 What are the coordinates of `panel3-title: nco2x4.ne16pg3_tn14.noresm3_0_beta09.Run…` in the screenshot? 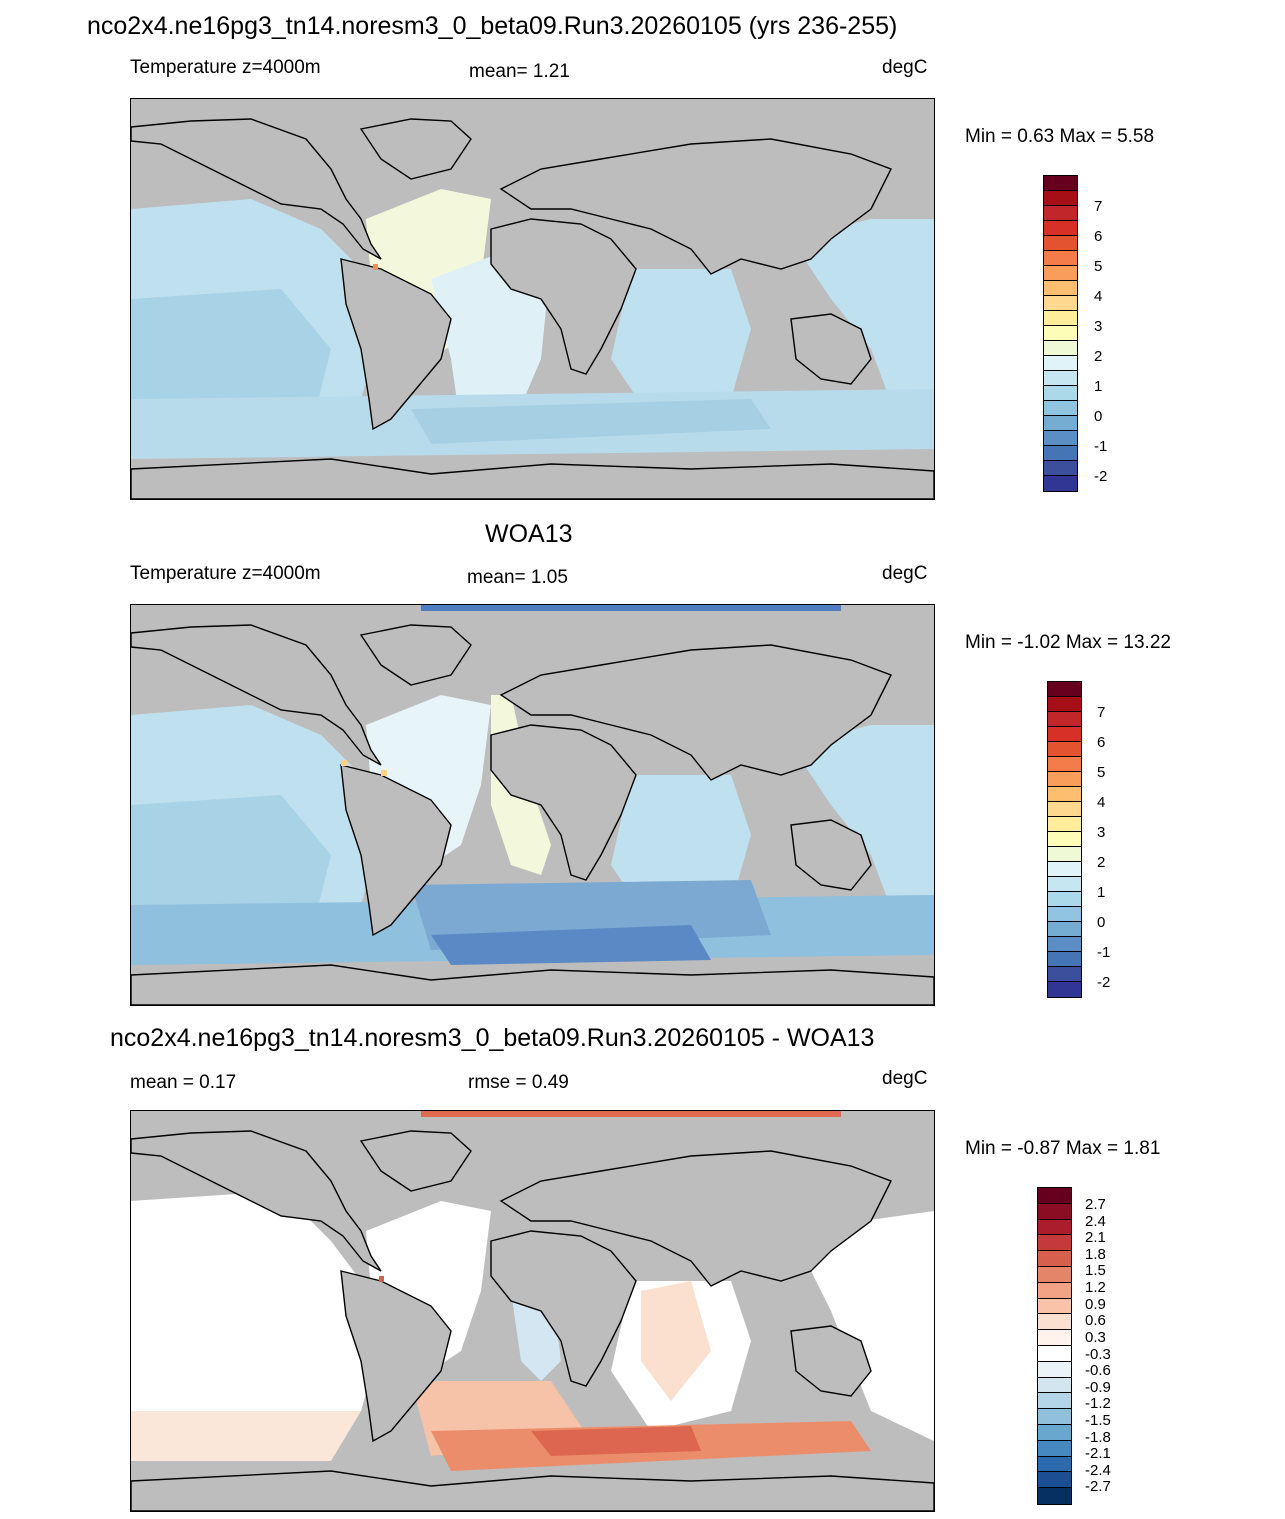 It's located at (492, 1038).